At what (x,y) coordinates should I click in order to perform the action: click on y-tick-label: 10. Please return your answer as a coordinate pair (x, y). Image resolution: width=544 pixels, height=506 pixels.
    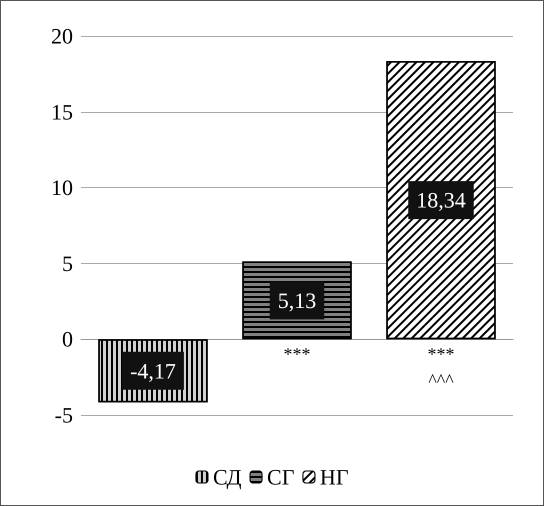
    Looking at the image, I should click on (62, 187).